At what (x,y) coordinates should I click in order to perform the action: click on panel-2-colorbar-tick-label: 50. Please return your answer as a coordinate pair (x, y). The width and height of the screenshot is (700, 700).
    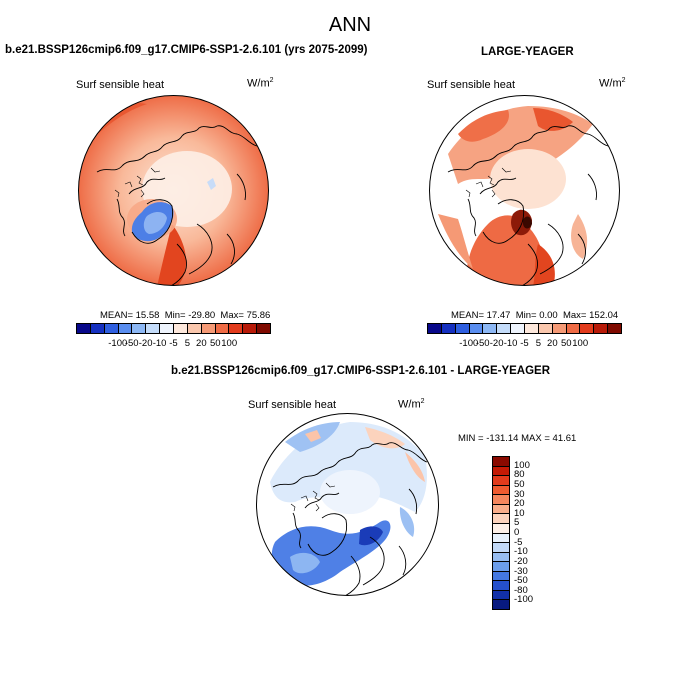
    Looking at the image, I should click on (566, 343).